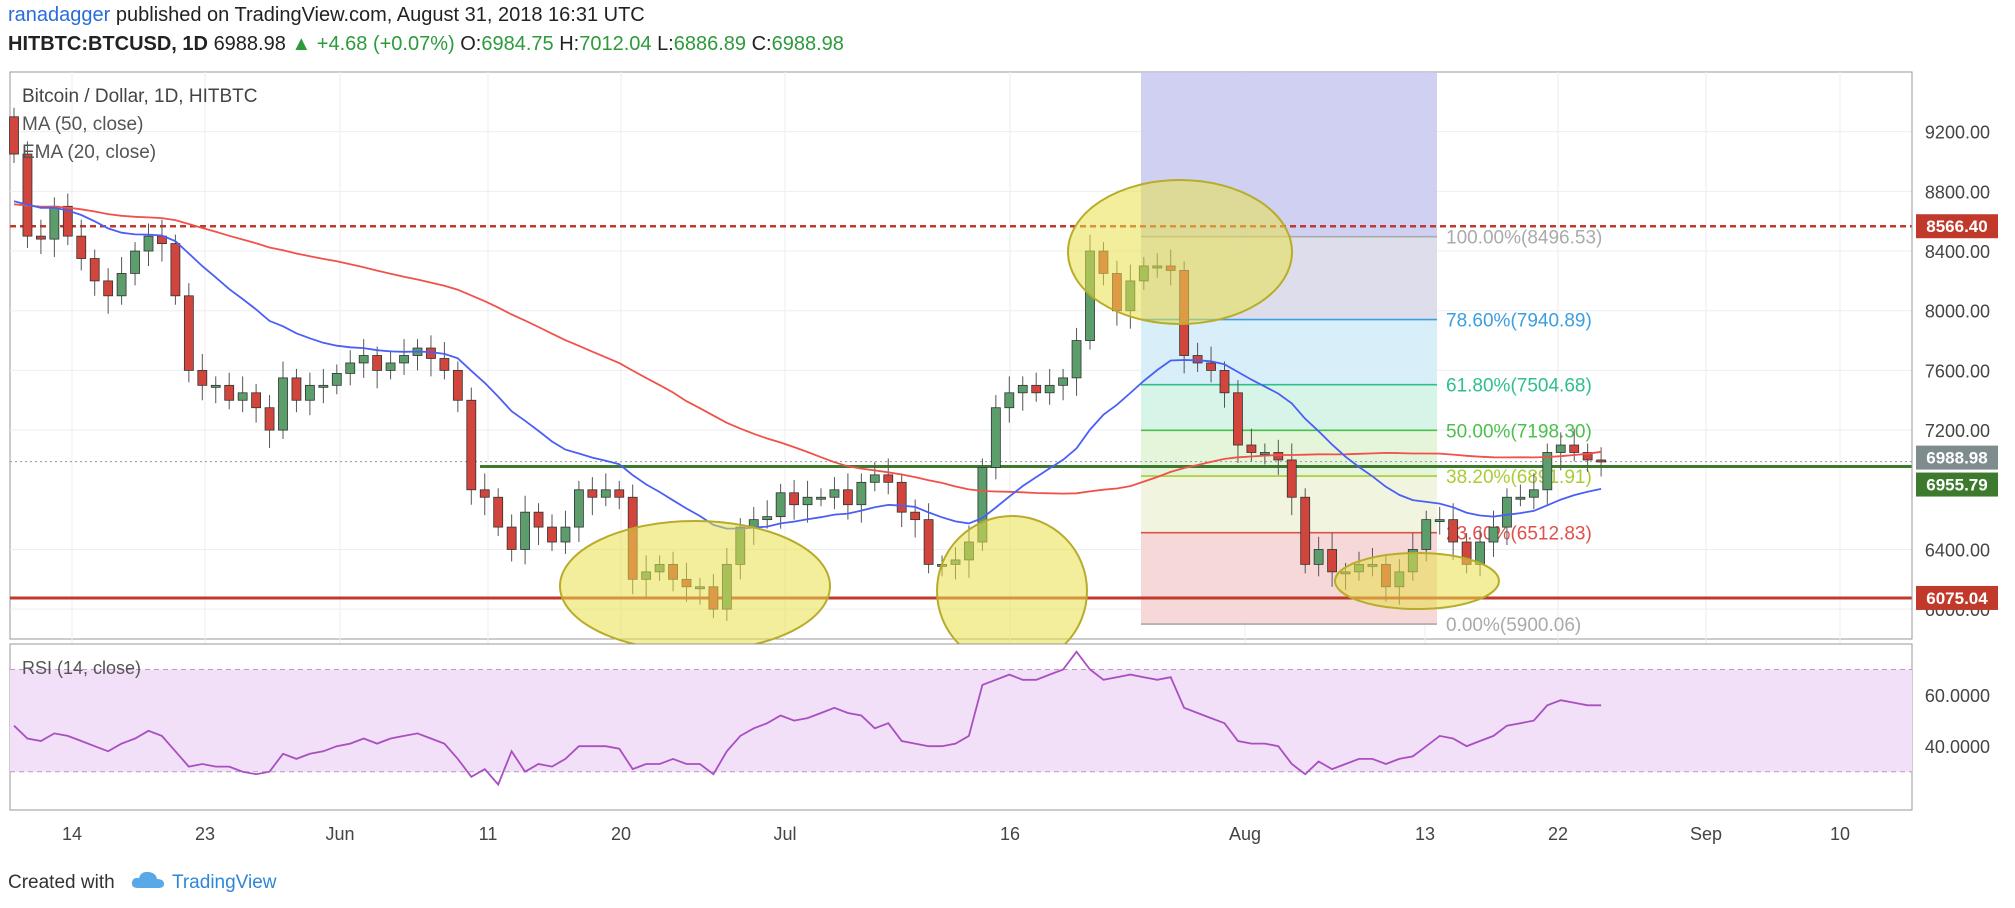  I want to click on x-tick-label: 16, so click(1010, 834).